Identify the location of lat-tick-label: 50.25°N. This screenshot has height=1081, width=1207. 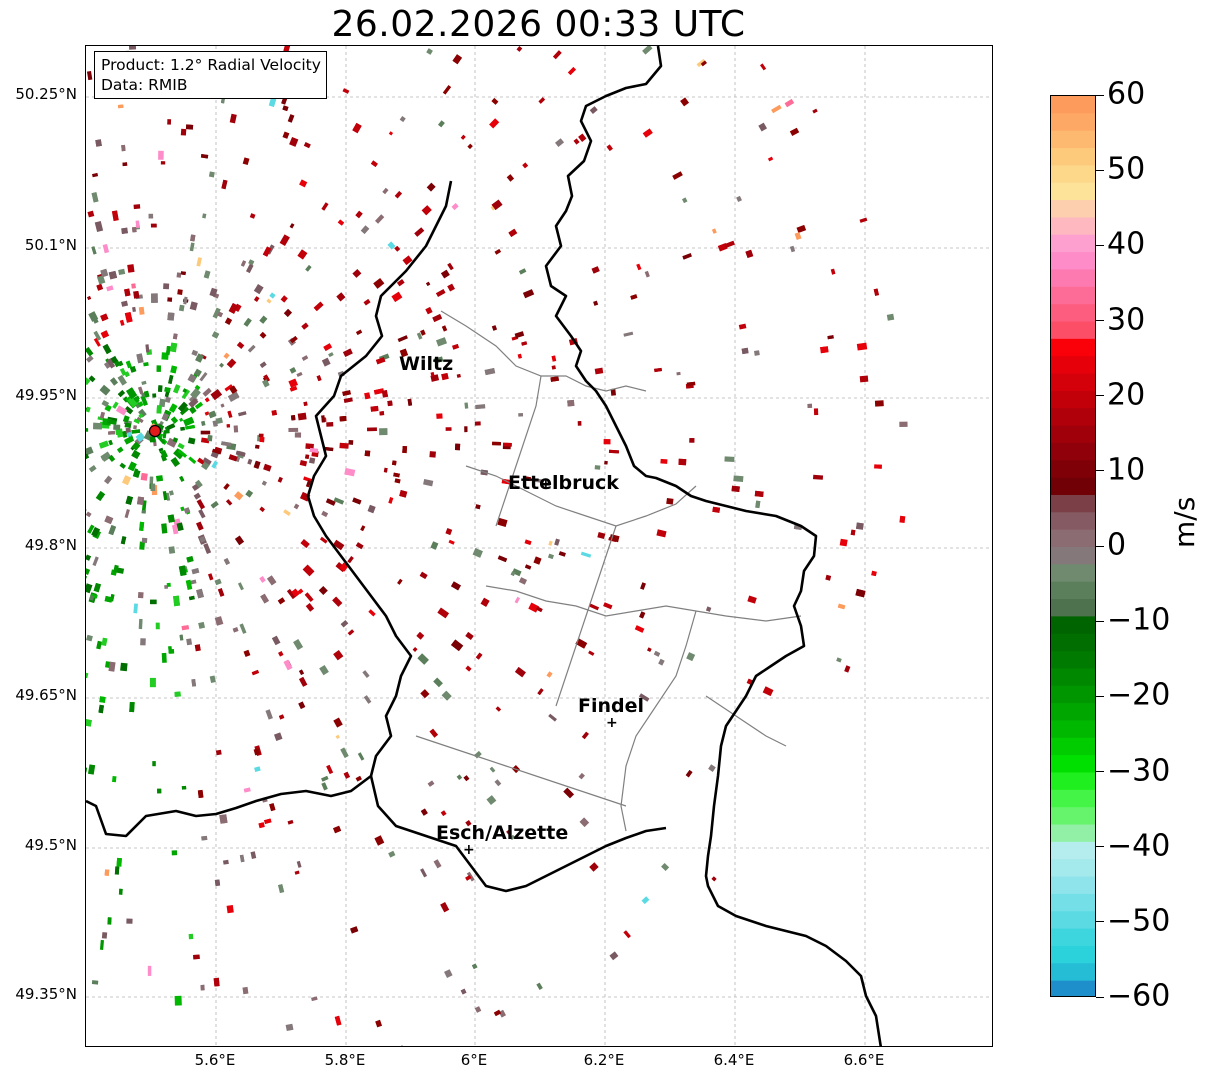
(46, 94).